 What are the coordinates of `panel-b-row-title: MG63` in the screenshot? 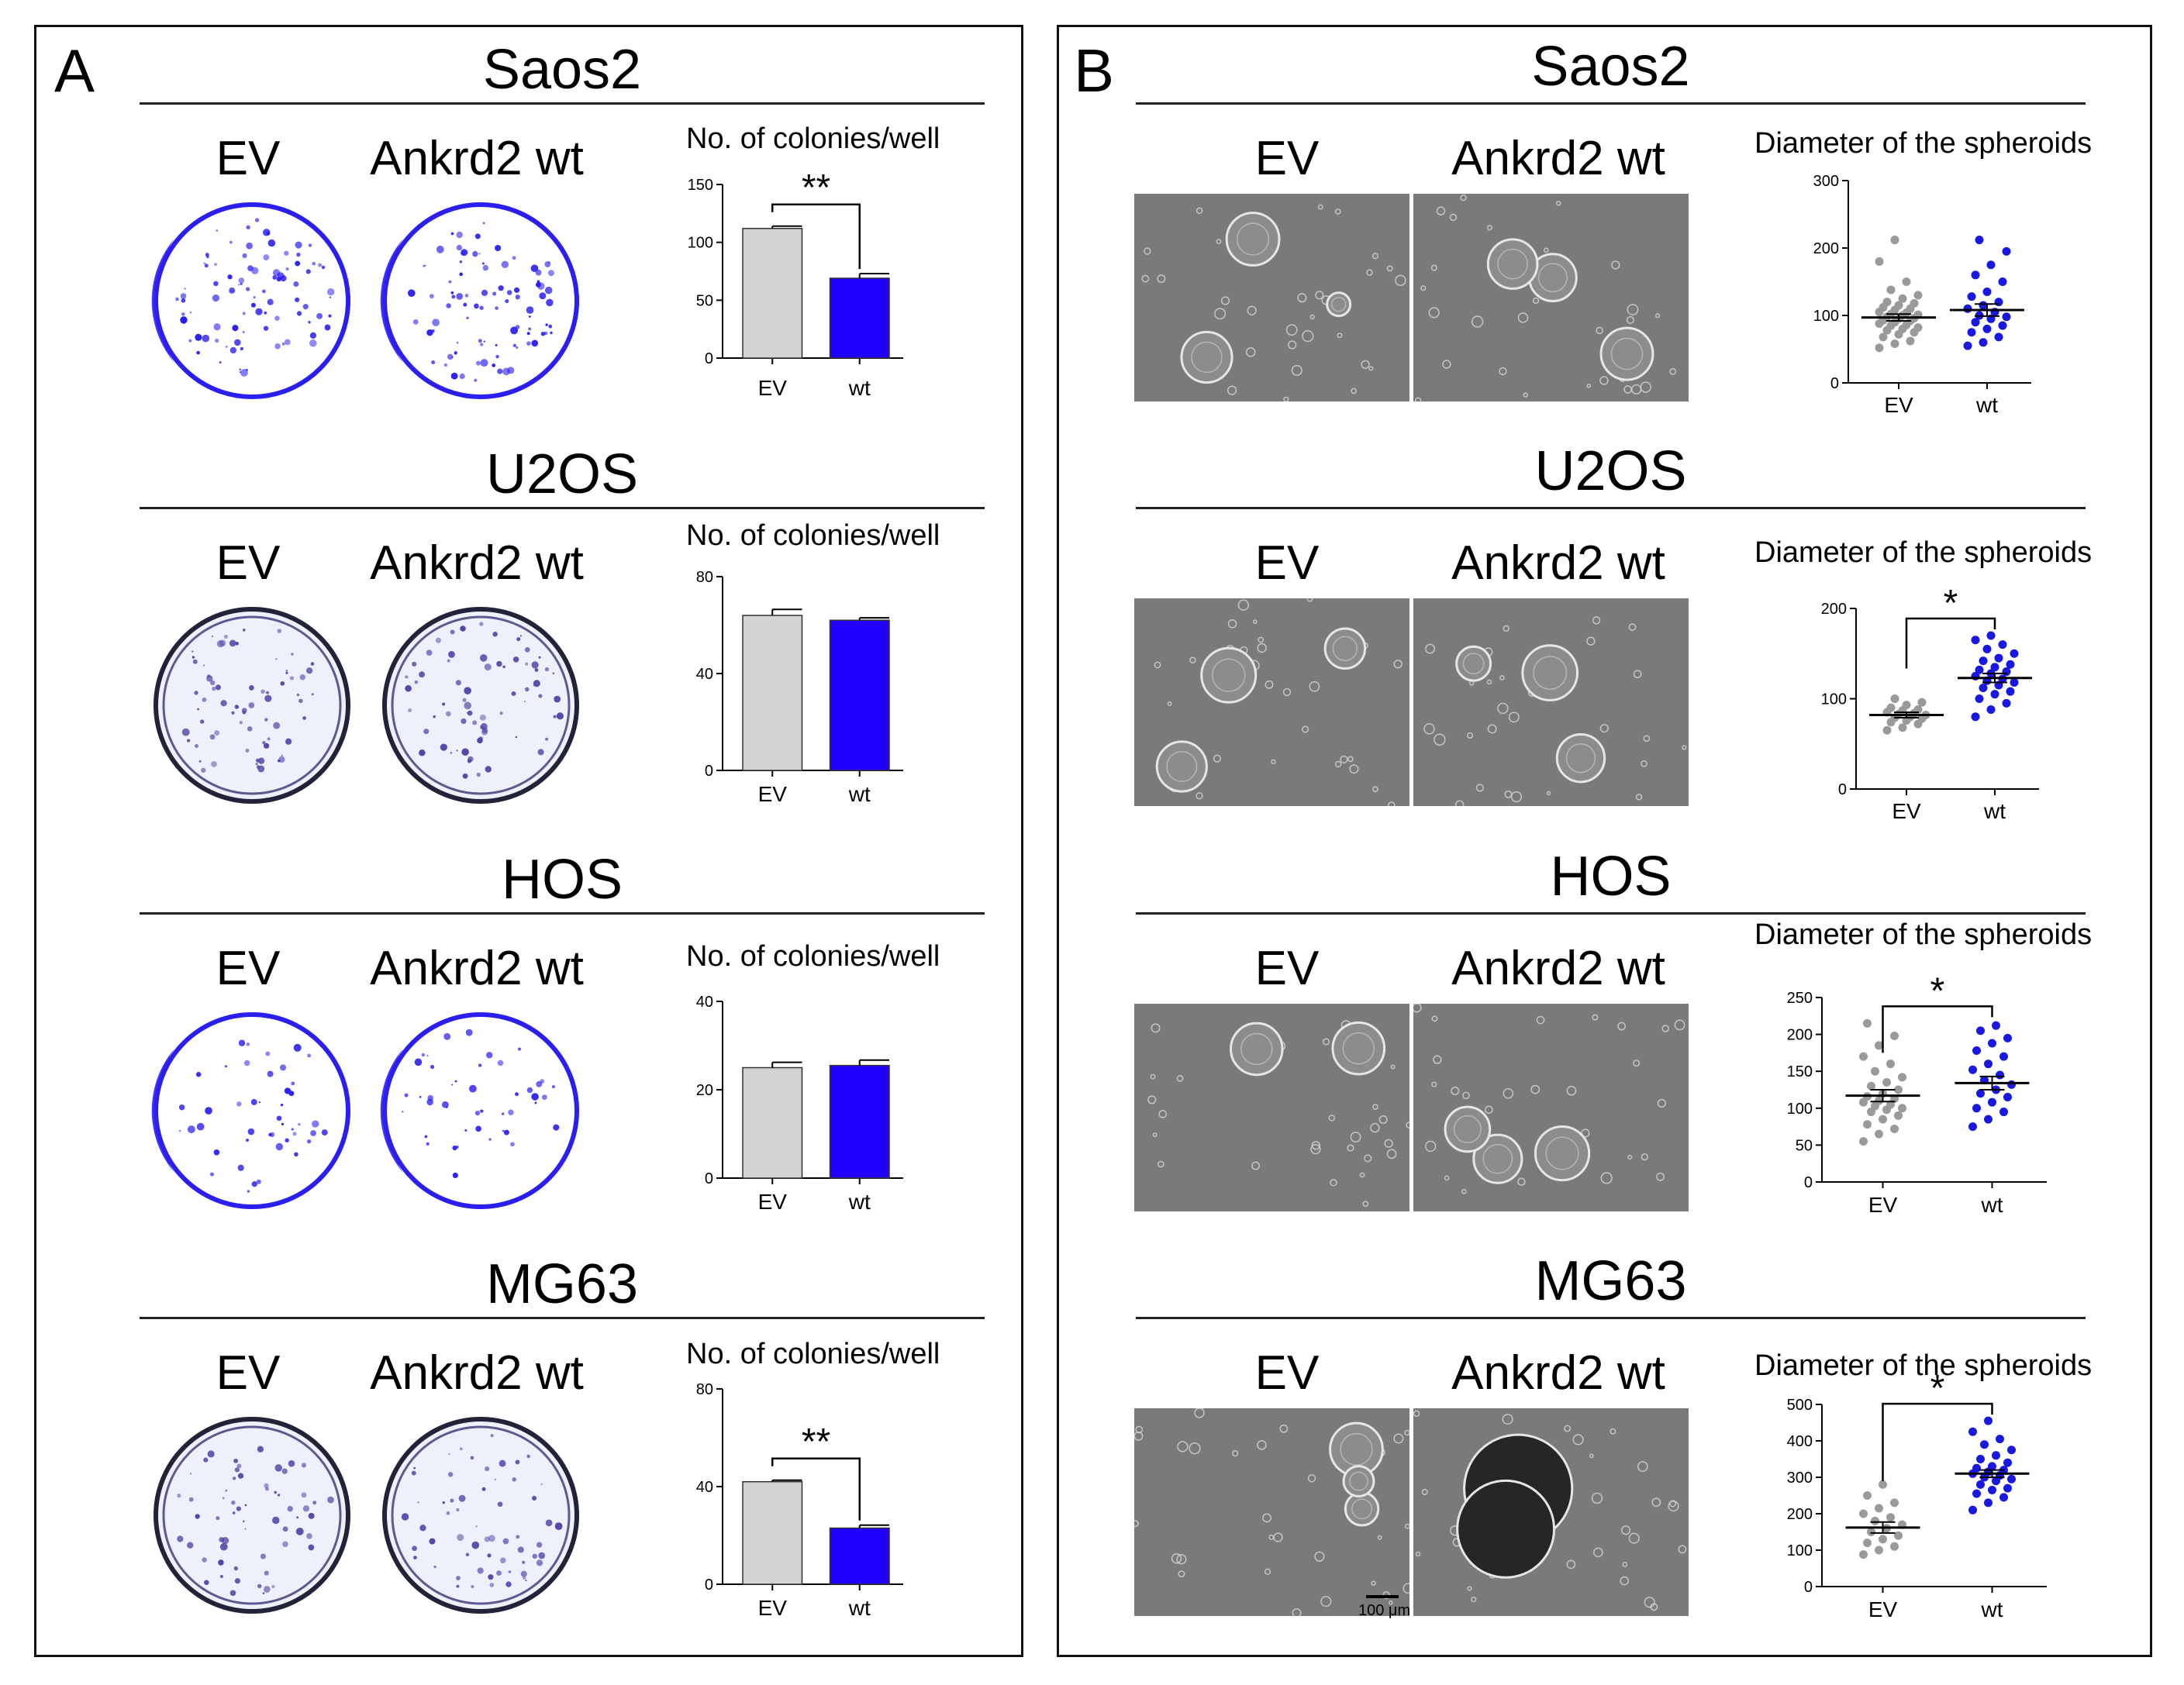 It's located at (1610, 1281).